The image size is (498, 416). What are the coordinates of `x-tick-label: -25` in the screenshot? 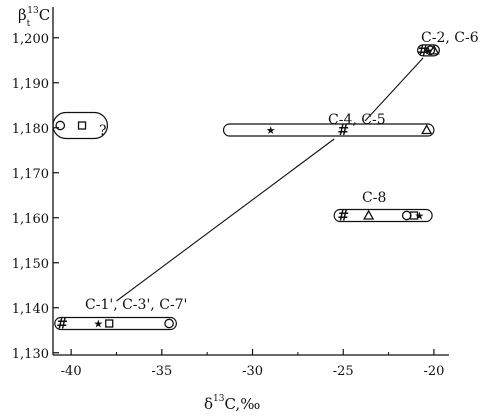 It's located at (343, 371).